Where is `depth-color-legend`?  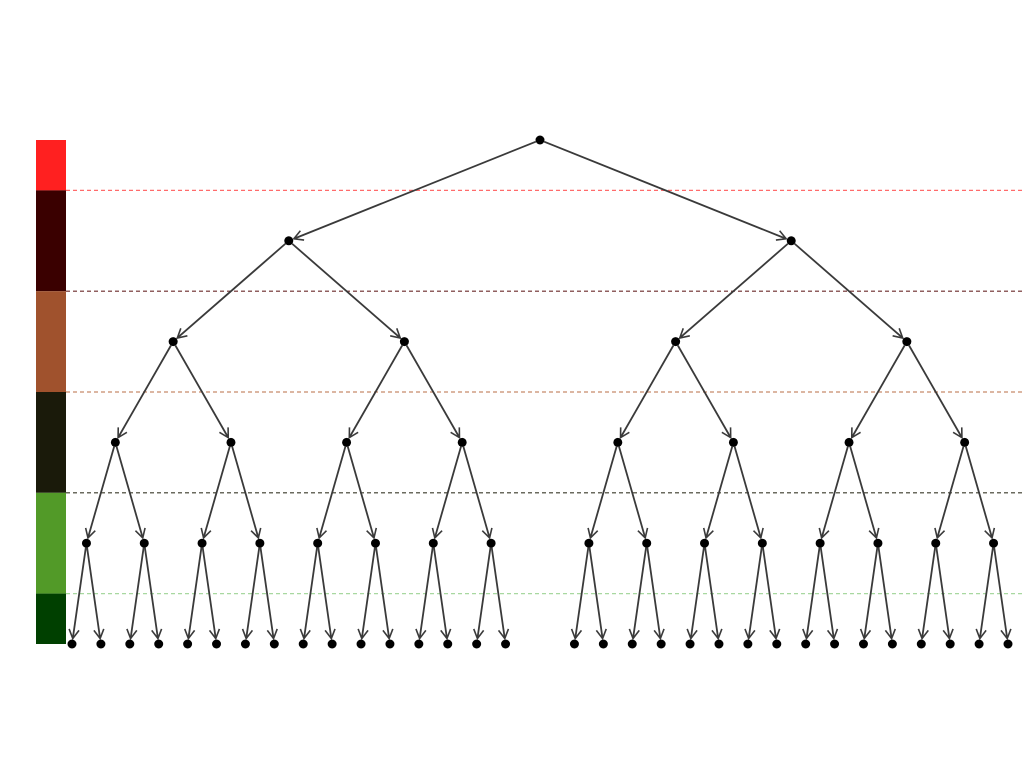 depth-color-legend is located at coordinates (51, 392).